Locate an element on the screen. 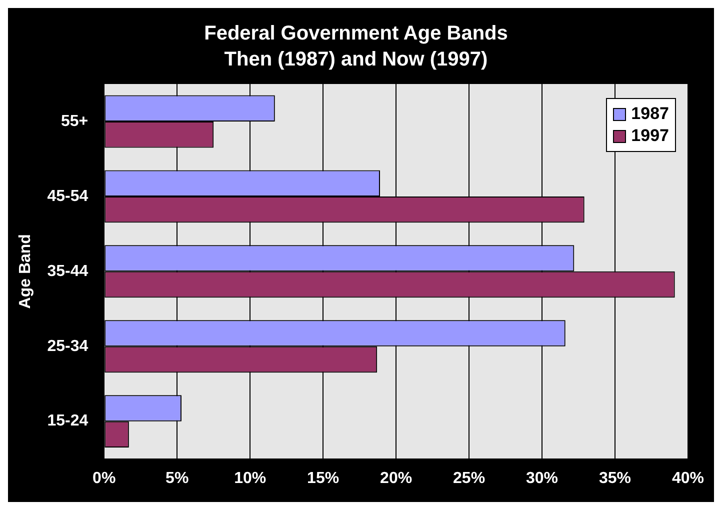 The width and height of the screenshot is (722, 510). y-tick-label: 35-44 is located at coordinates (67, 271).